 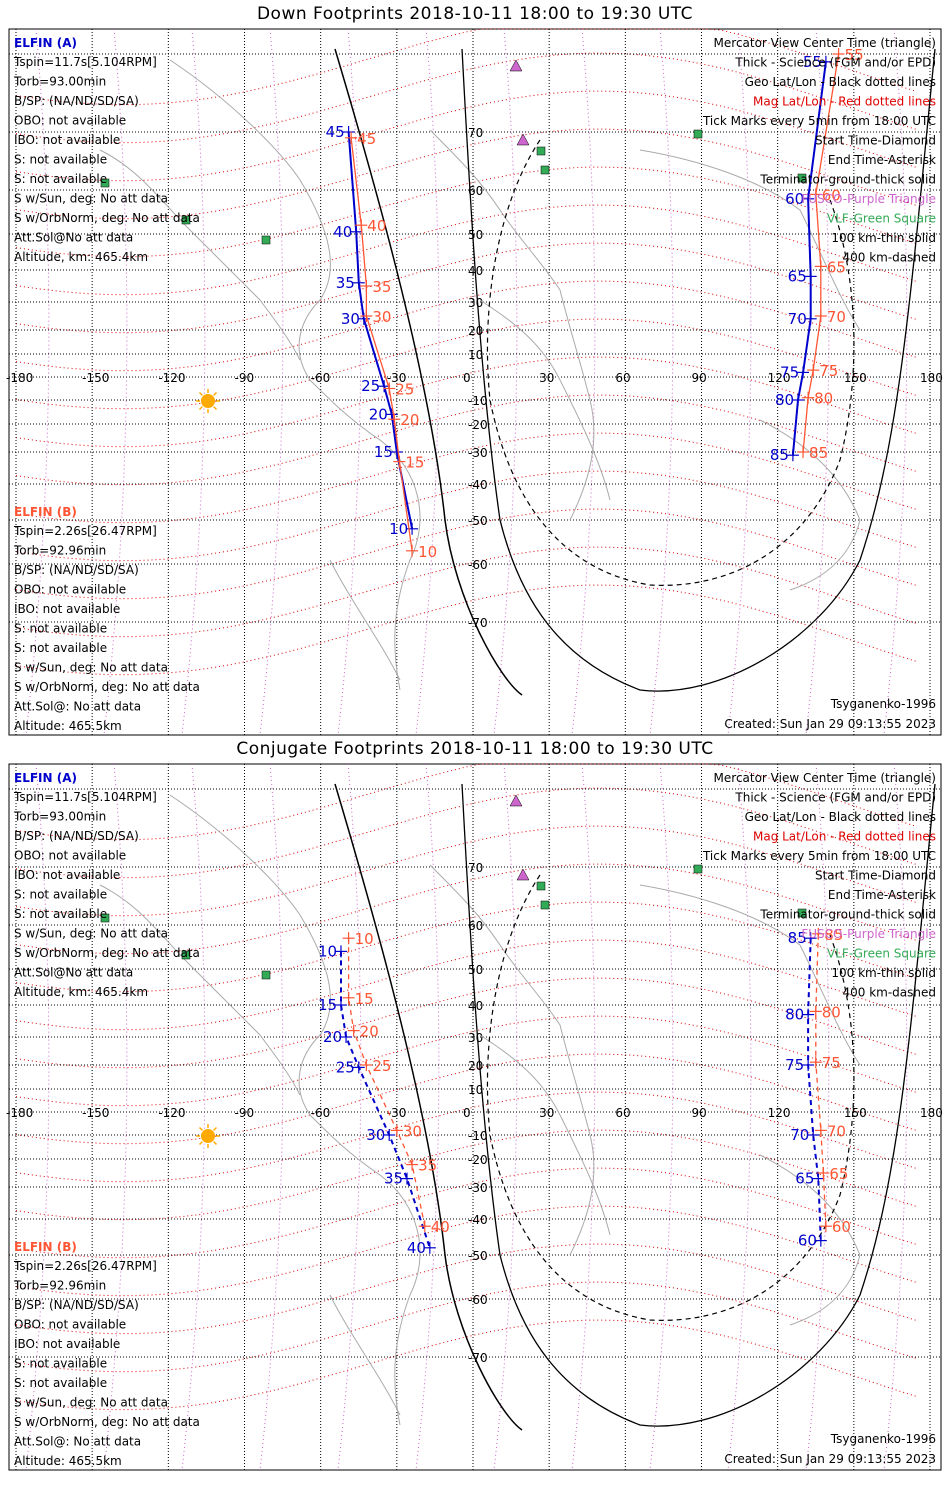 I want to click on sc-b-info-line: B/SP: (NA/ND/SD/SA), so click(x=76, y=570).